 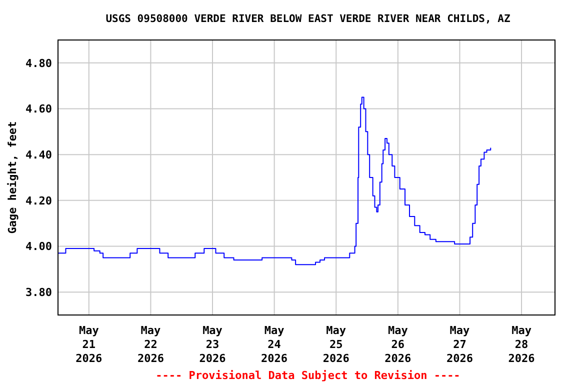 I want to click on x-tick-label: May 28 2026, so click(x=522, y=344).